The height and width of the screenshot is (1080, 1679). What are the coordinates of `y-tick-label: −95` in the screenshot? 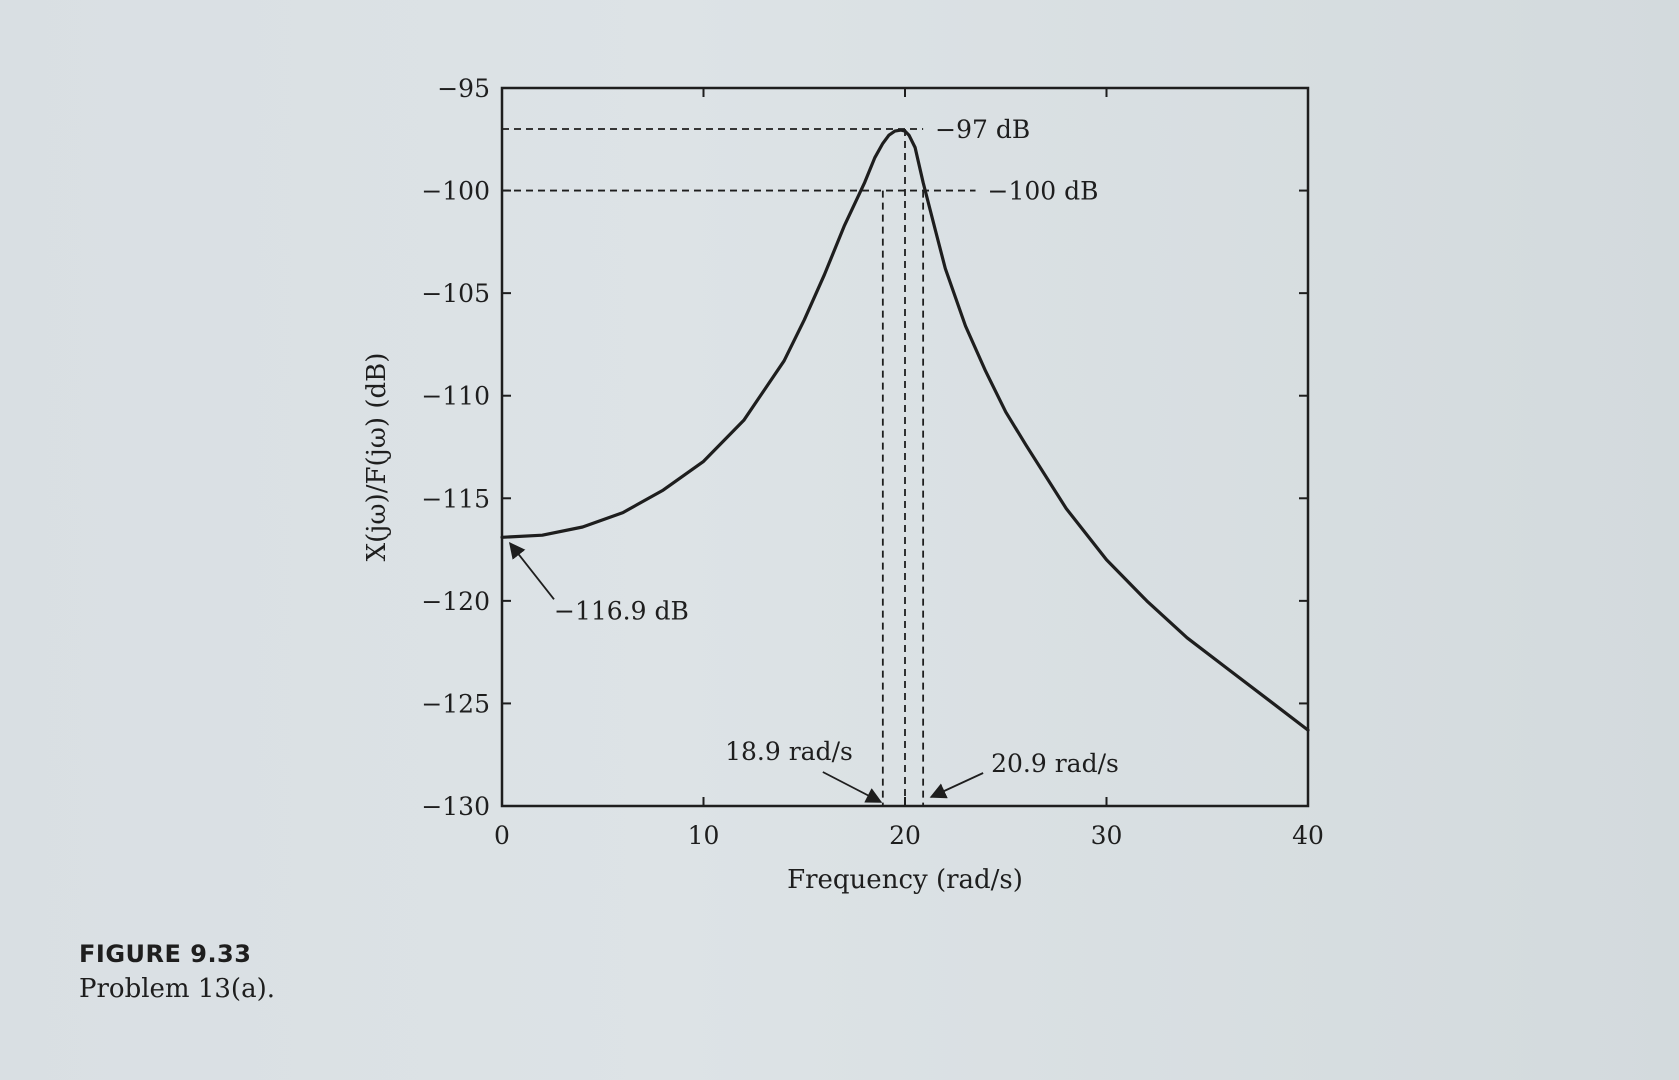 It's located at (463, 88).